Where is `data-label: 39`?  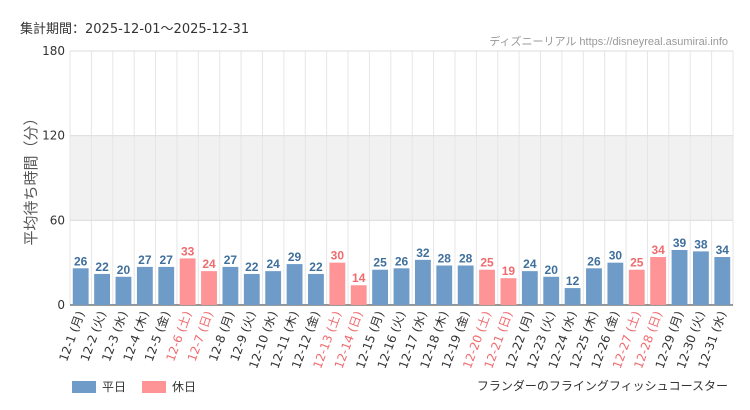 data-label: 39 is located at coordinates (680, 243).